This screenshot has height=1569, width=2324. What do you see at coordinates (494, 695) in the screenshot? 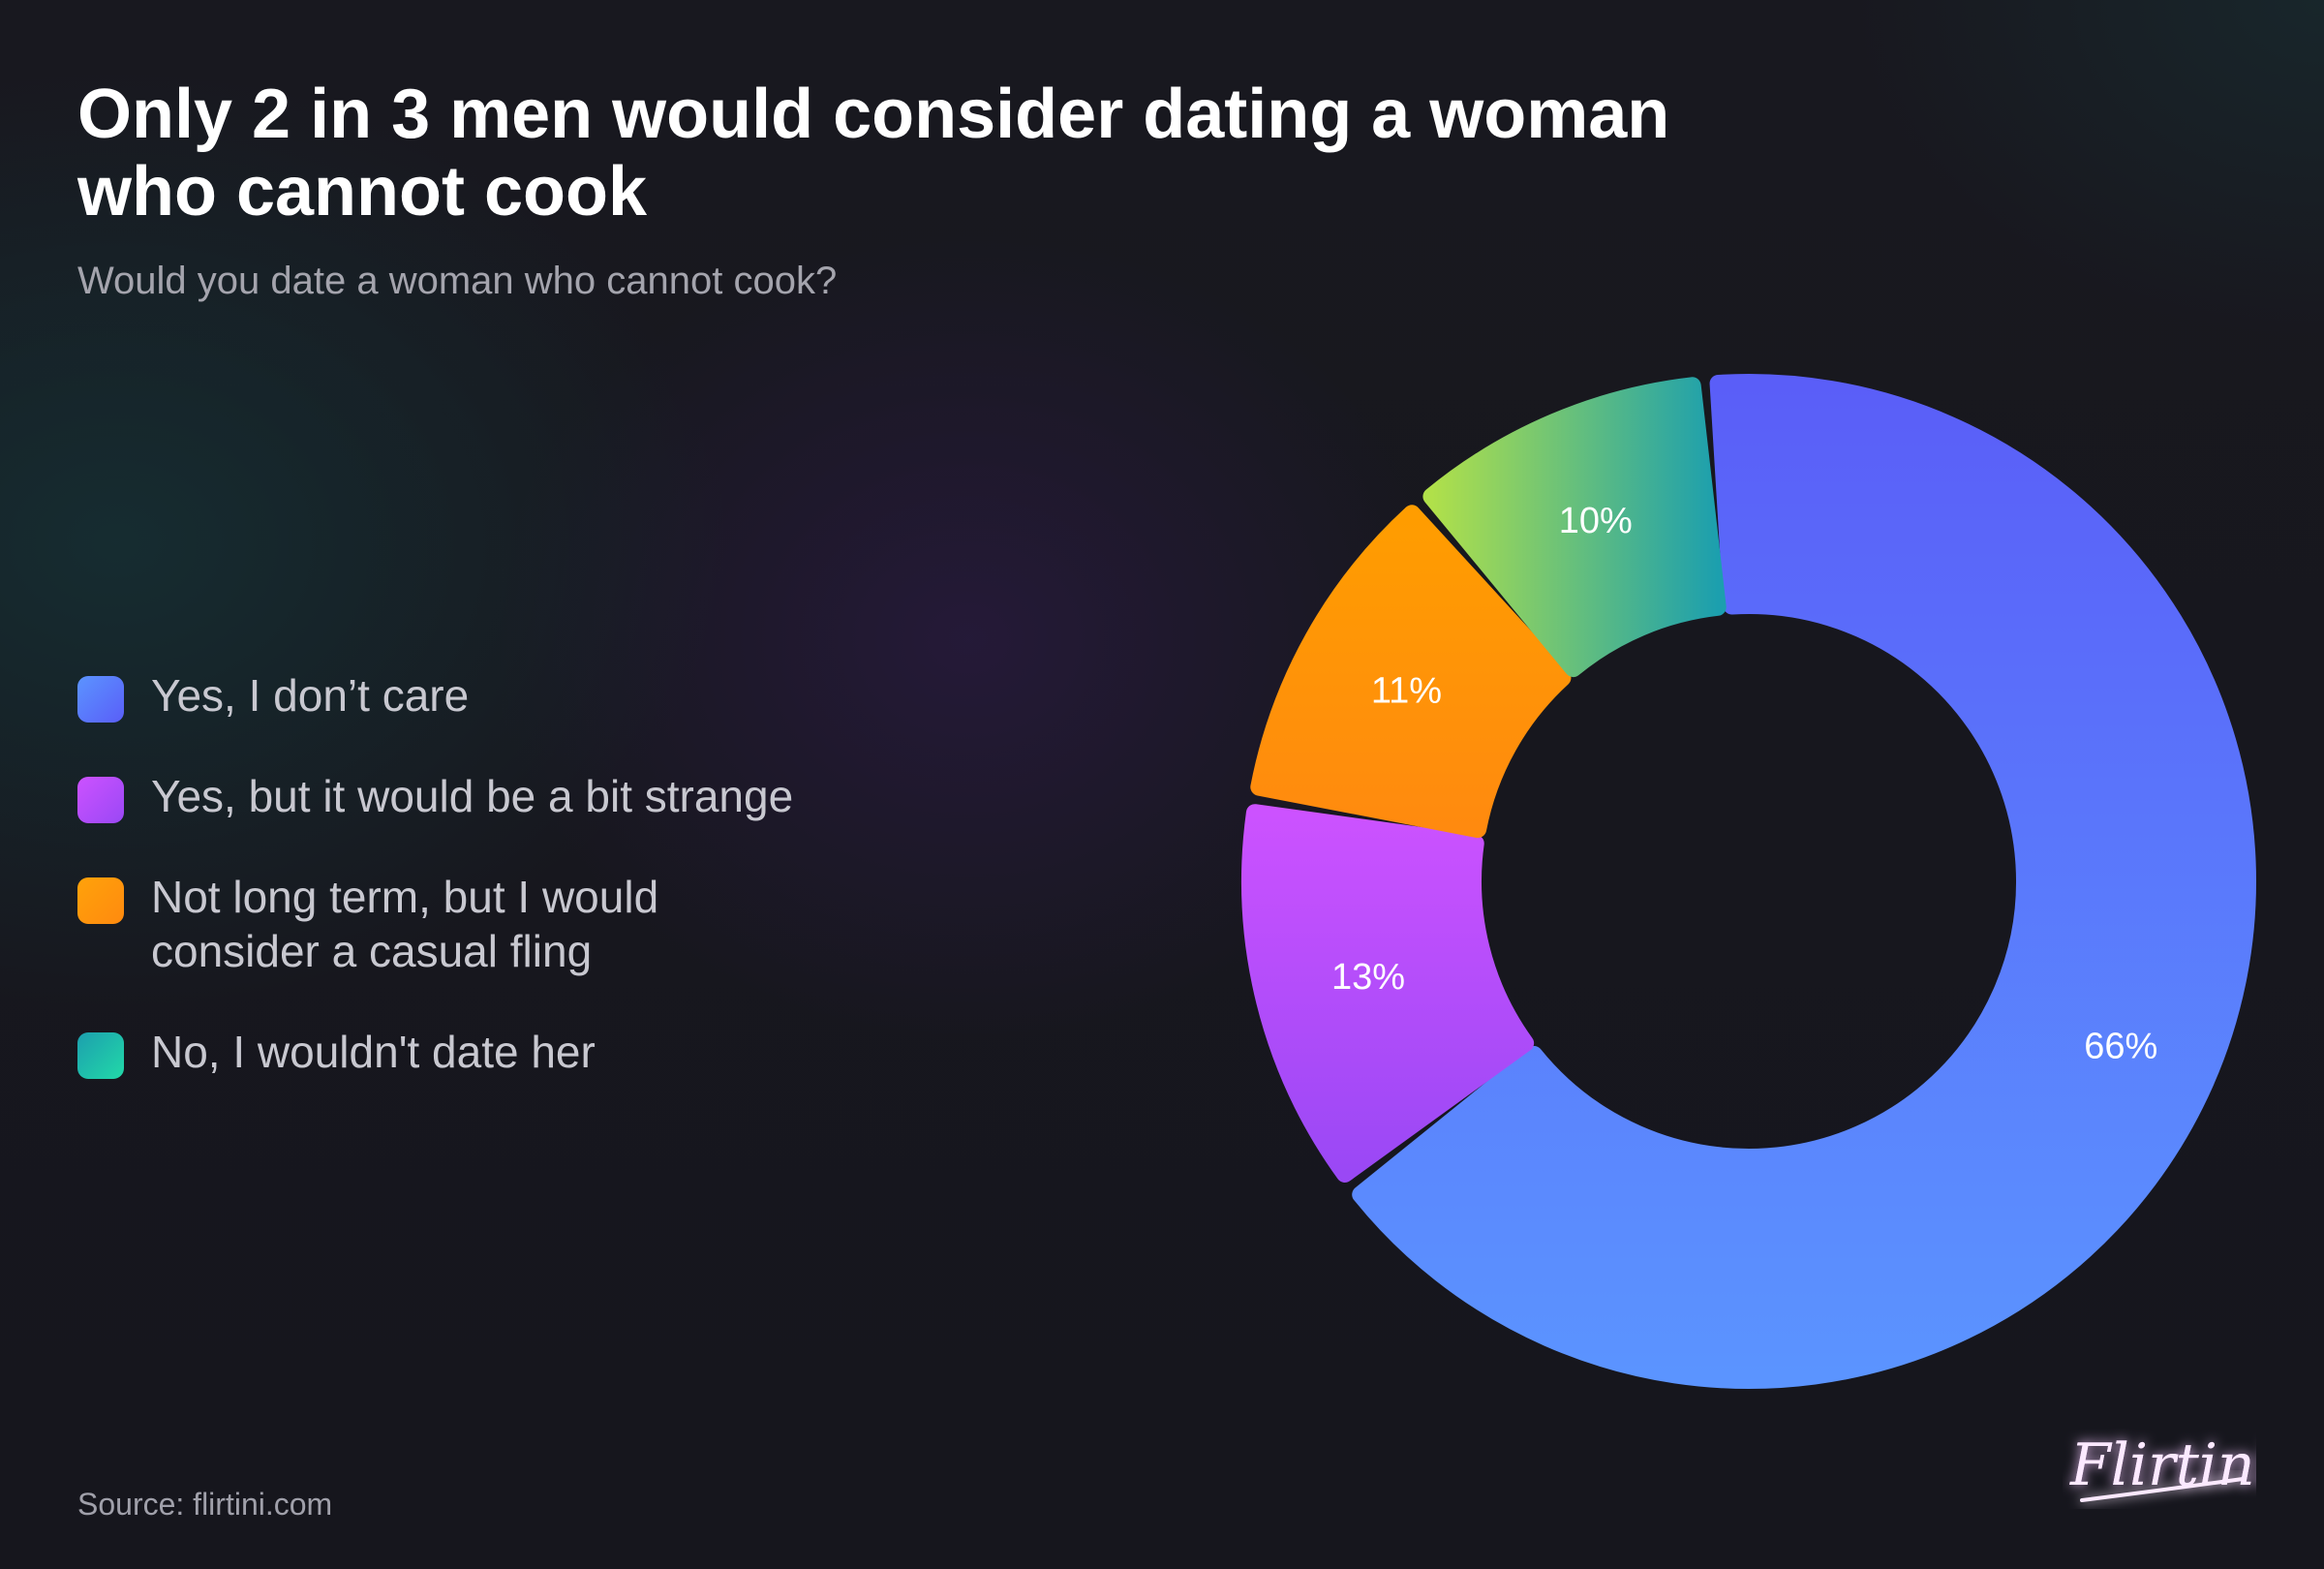
I see `legend-item-yes-dont-care: Yes, I don’t care` at bounding box center [494, 695].